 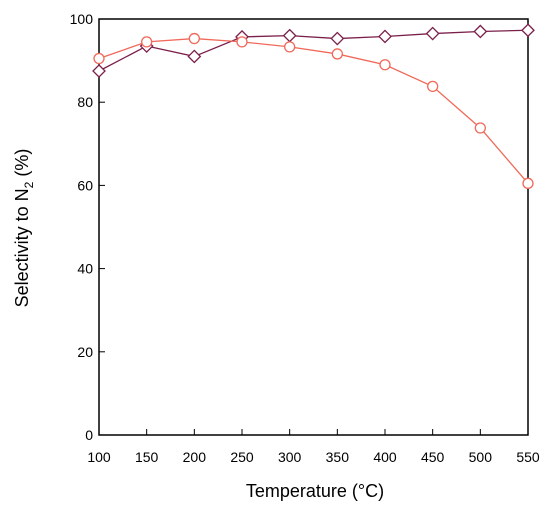 I want to click on y-tick-label: 40, so click(x=85, y=269).